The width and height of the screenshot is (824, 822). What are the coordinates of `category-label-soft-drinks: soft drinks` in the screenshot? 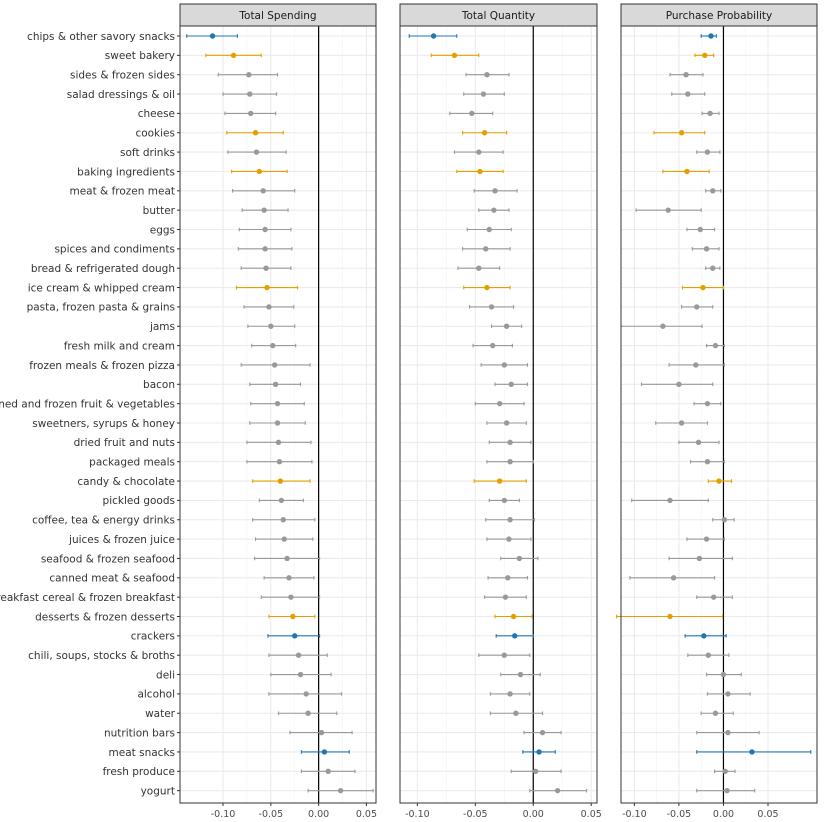 It's located at (147, 153).